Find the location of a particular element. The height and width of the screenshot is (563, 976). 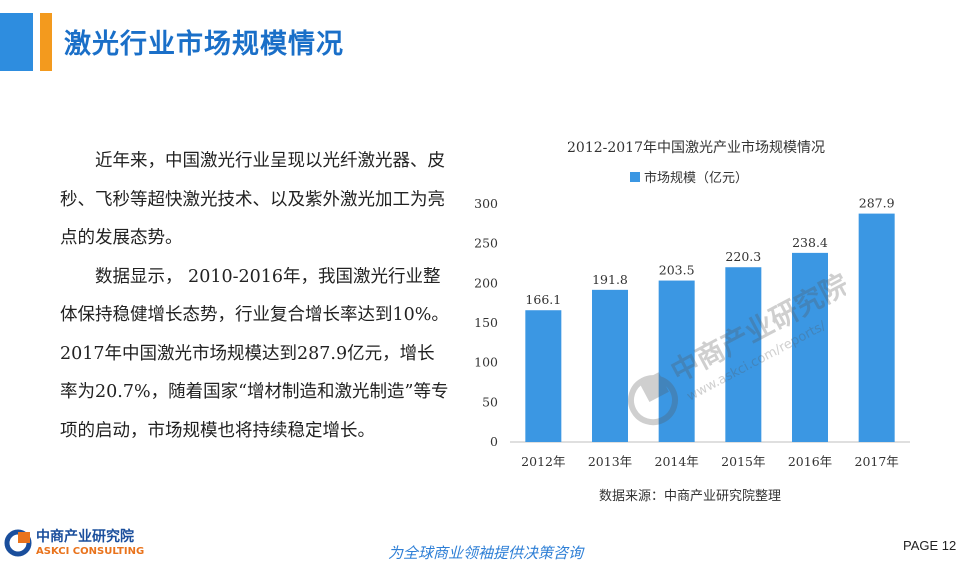

y-axis: 0 50 100 150 200 250 300 is located at coordinates (486, 322).